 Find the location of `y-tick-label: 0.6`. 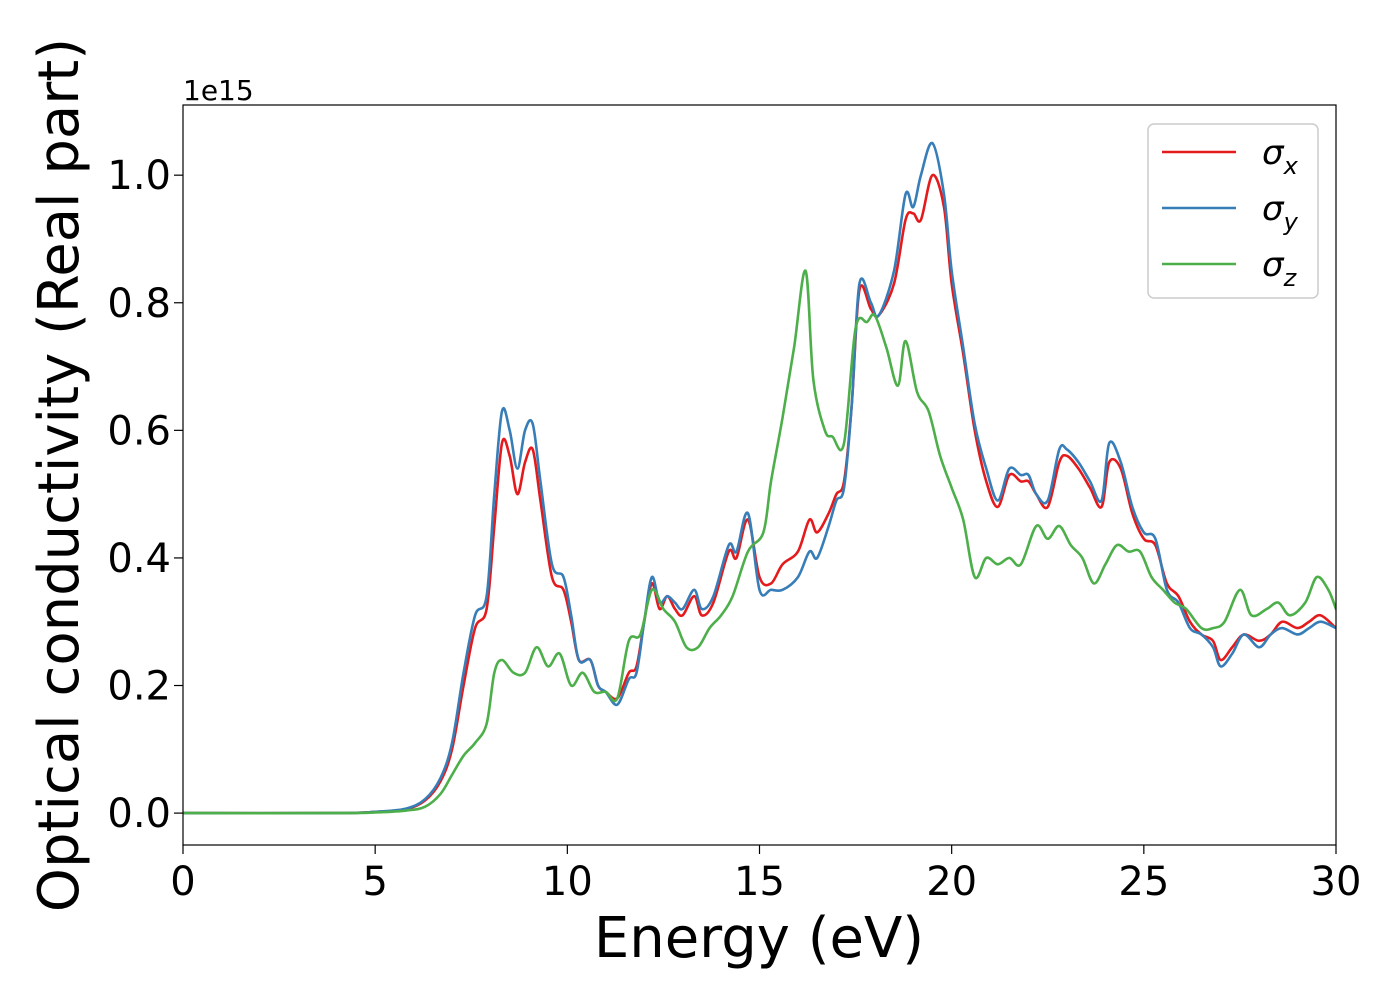

y-tick-label: 0.6 is located at coordinates (139, 431).